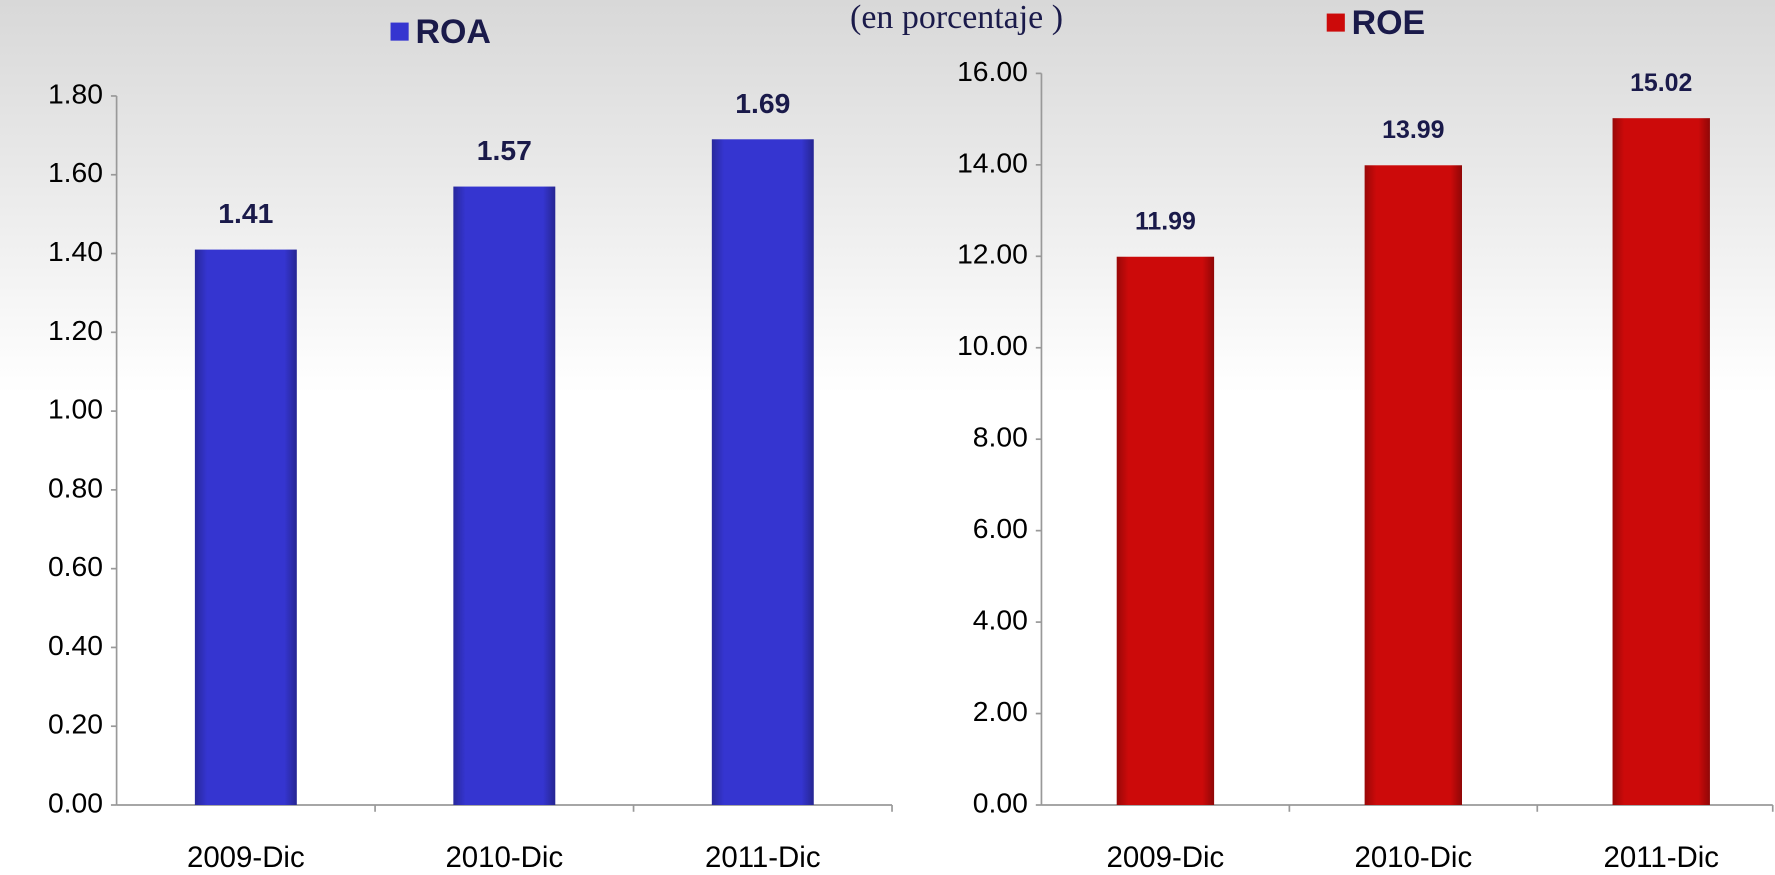  What do you see at coordinates (452, 32) in the screenshot?
I see `legend-label: ROA` at bounding box center [452, 32].